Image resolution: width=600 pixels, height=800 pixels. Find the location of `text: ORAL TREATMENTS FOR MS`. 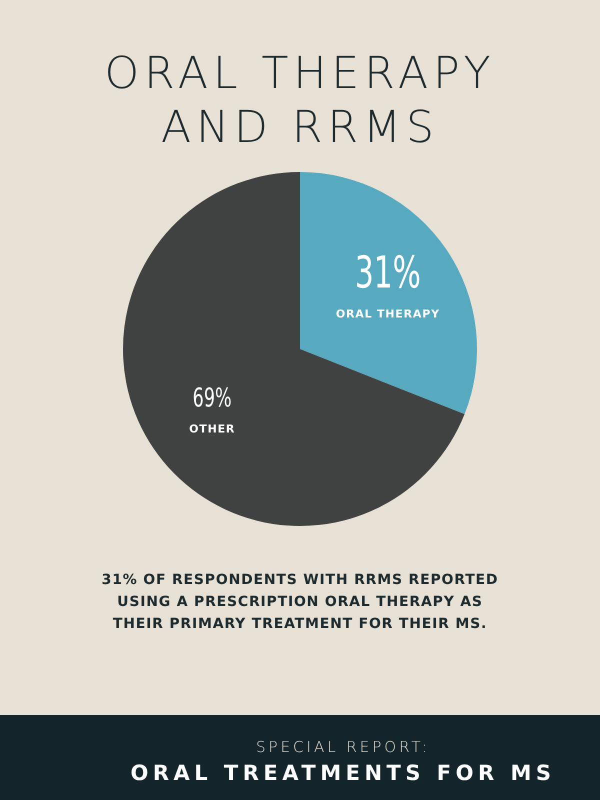

text: ORAL TREATMENTS FOR MS is located at coordinates (343, 773).